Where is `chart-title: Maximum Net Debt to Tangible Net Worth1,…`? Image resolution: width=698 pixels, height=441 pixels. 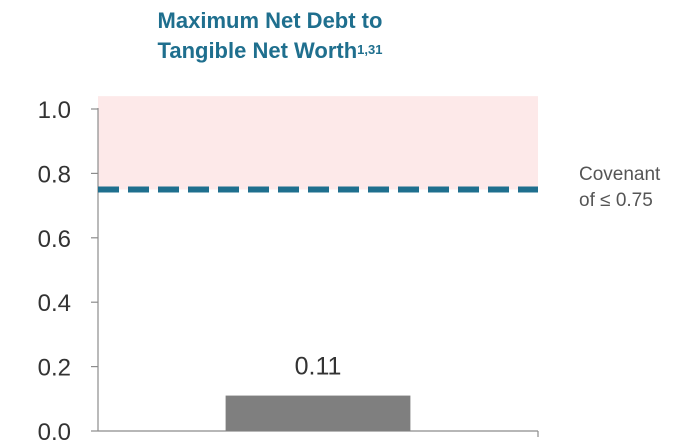
chart-title: Maximum Net Debt to Tangible Net Worth1,… is located at coordinates (270, 36).